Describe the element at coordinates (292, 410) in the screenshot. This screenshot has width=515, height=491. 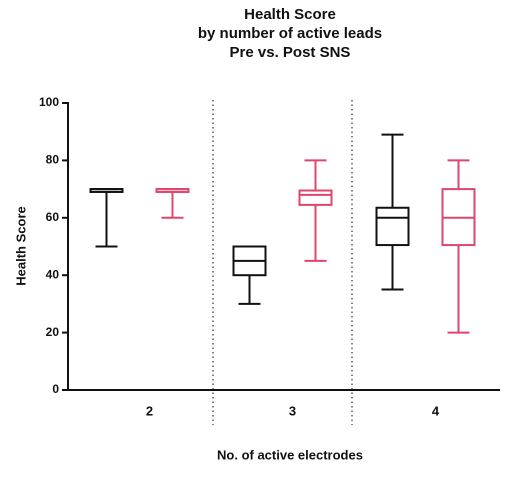
I see `x-tick-label: 3` at that location.